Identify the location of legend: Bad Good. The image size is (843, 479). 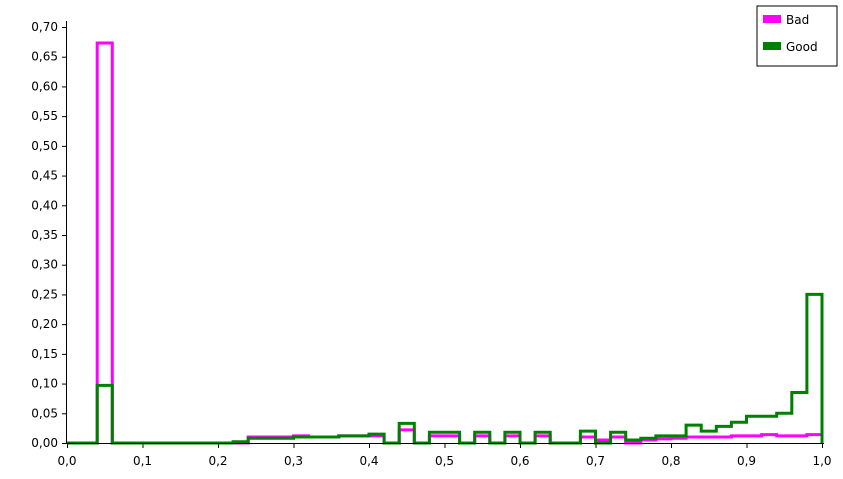
(797, 36).